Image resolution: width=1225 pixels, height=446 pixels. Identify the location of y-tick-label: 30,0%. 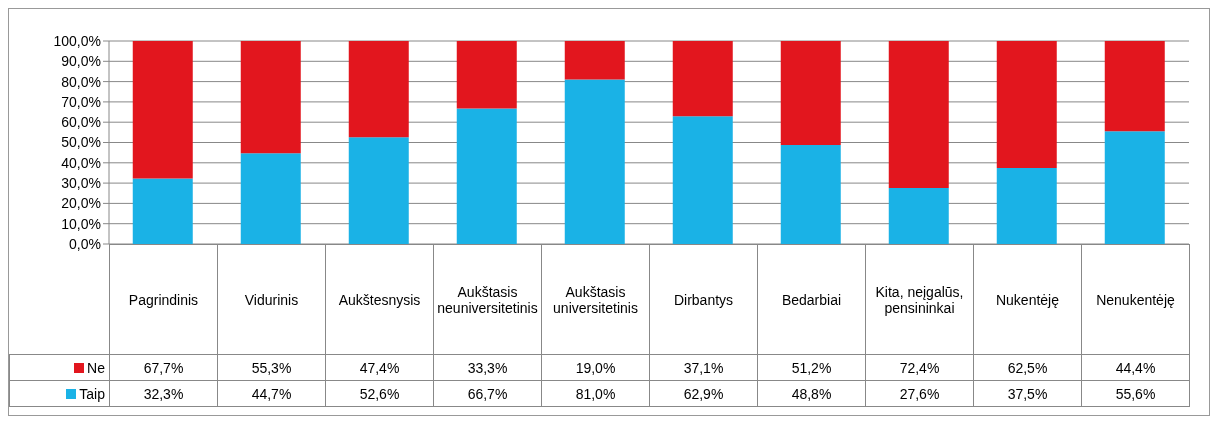
(81, 183).